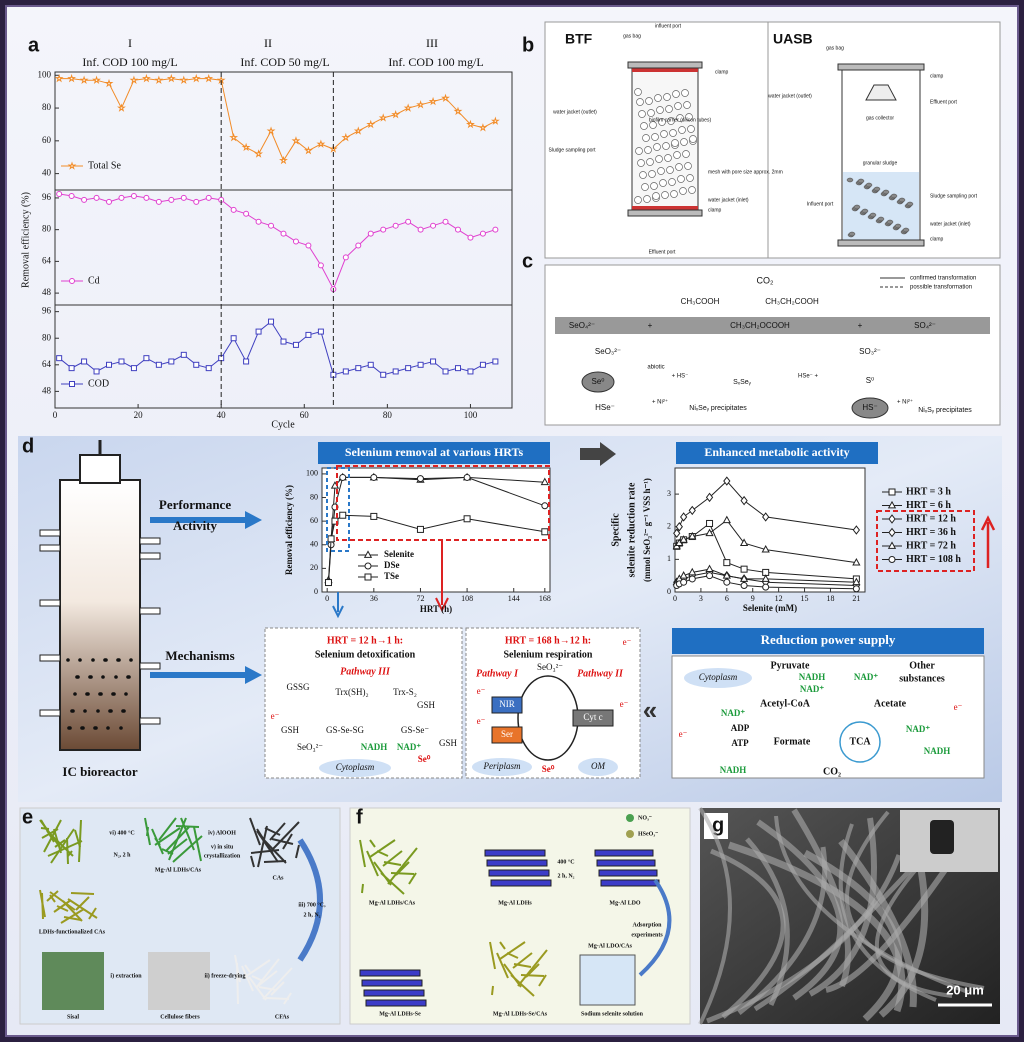 This screenshot has height=1042, width=1024. What do you see at coordinates (139, 415) in the screenshot?
I see `x-tick-label: 20` at bounding box center [139, 415].